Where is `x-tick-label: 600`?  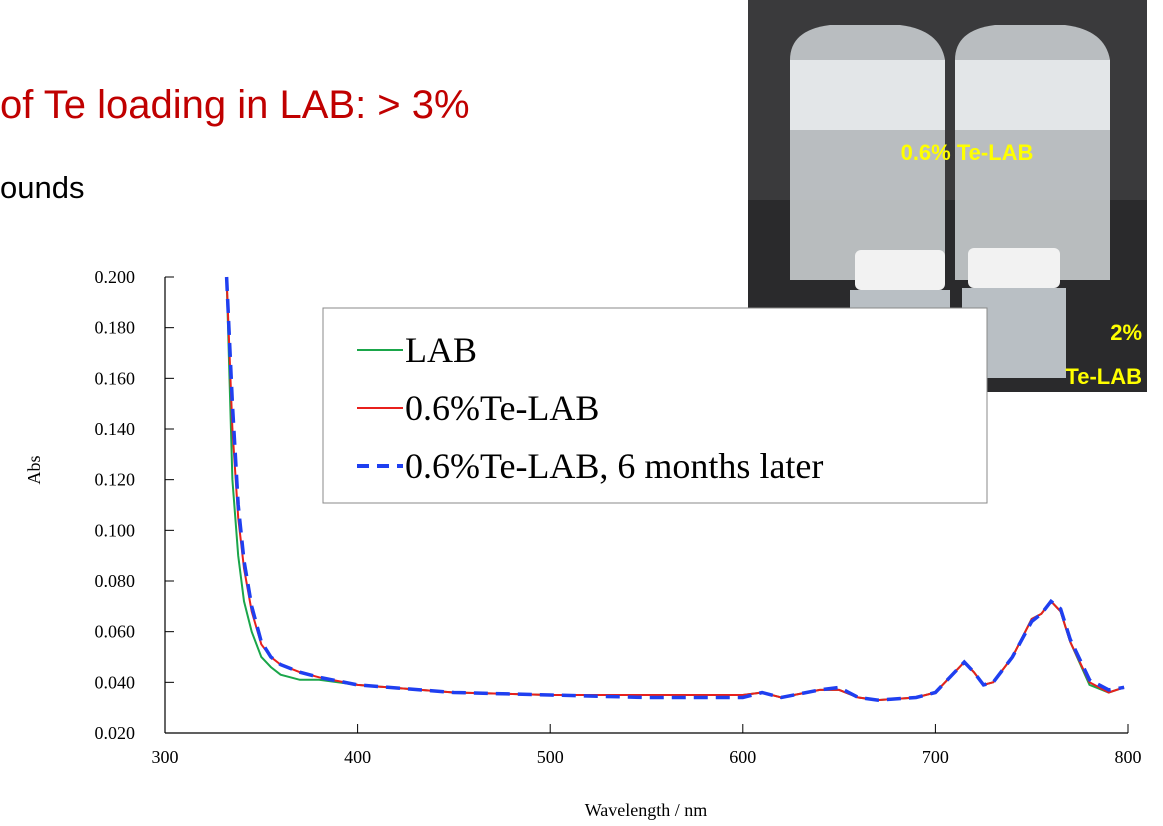 x-tick-label: 600 is located at coordinates (742, 757).